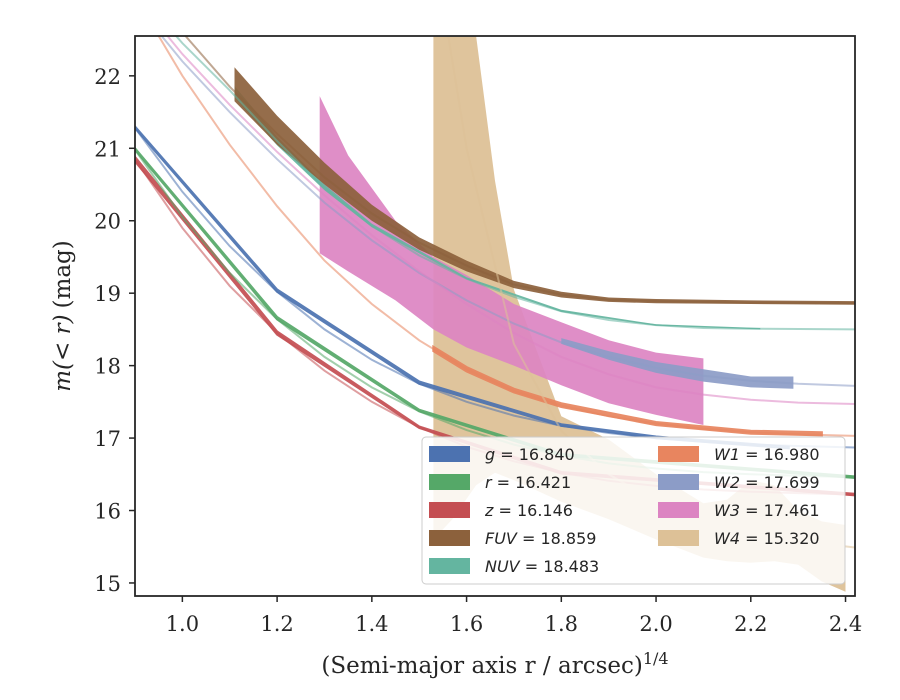 The image size is (900, 700). What do you see at coordinates (767, 454) in the screenshot?
I see `legend-label-w1: W1 = 16.980` at bounding box center [767, 454].